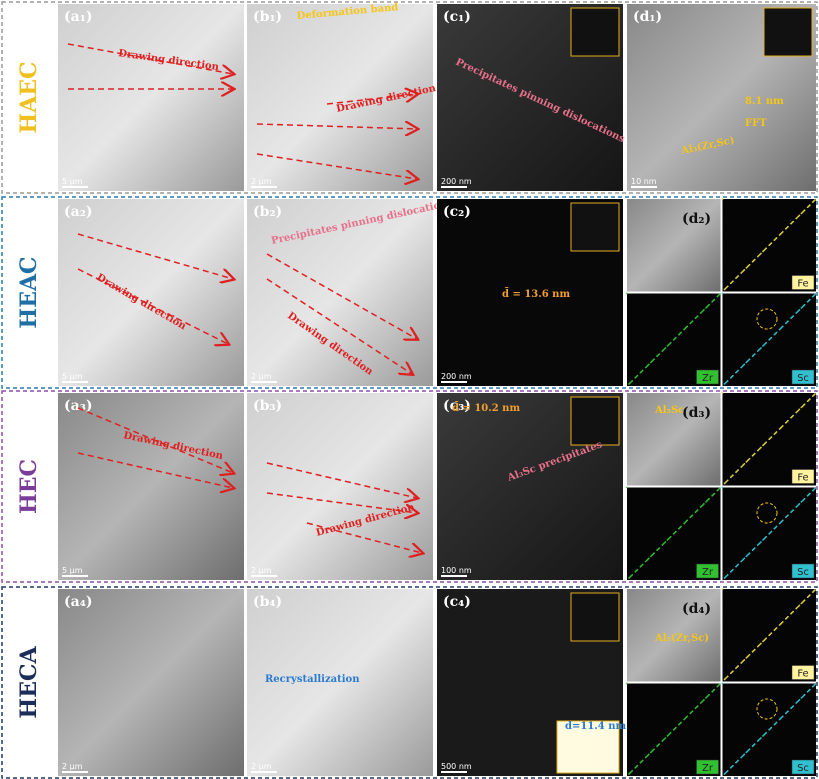  I want to click on annotation: FFT, so click(756, 123).